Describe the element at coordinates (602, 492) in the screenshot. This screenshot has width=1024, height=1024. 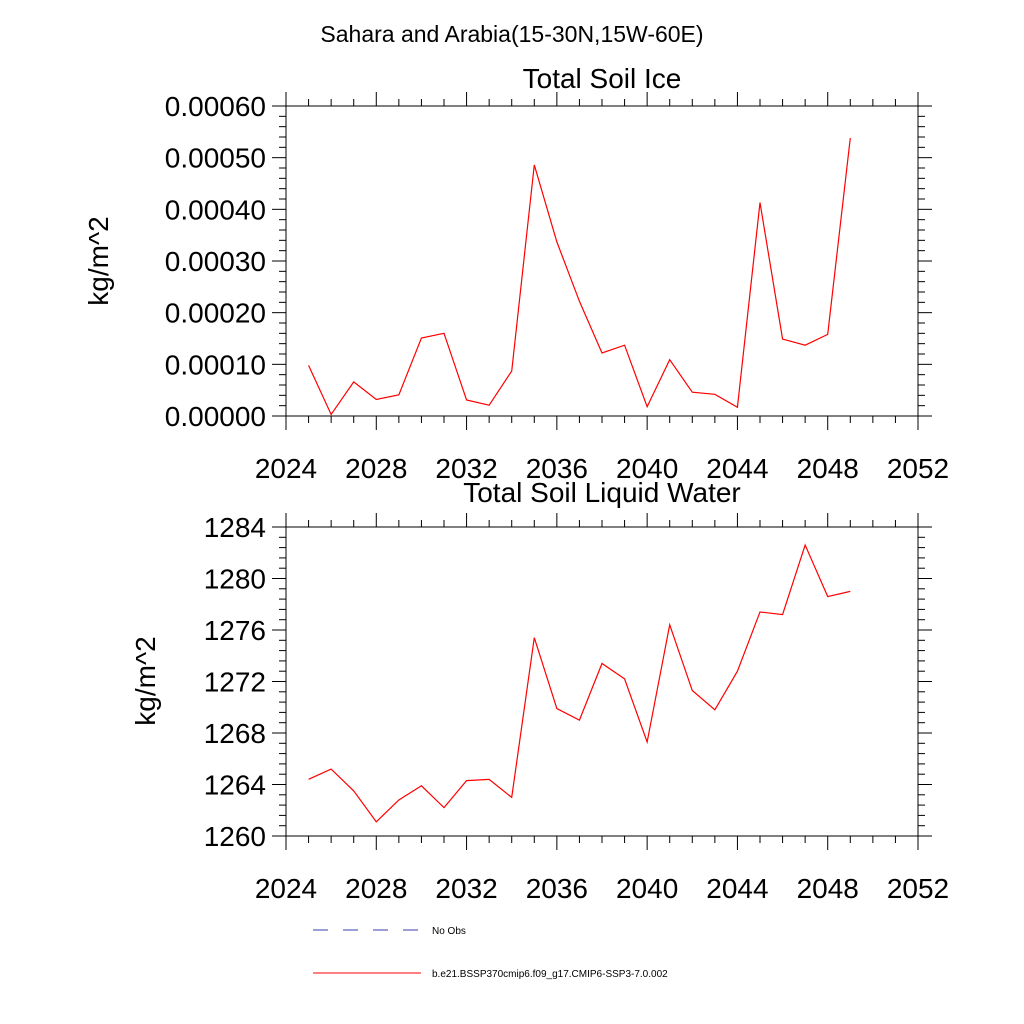
I see `chart-title: Total Soil Liquid Water` at that location.